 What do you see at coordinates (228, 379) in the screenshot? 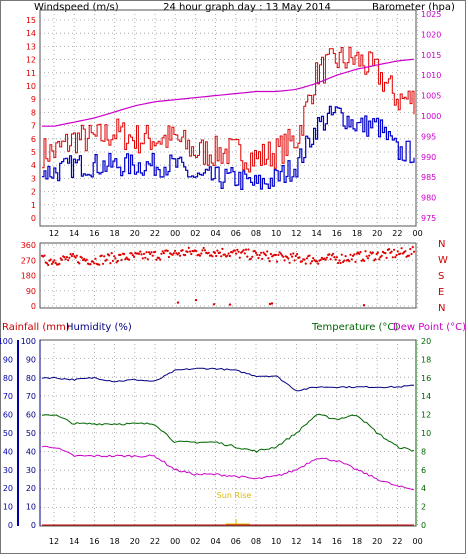
I see `humidity-series` at bounding box center [228, 379].